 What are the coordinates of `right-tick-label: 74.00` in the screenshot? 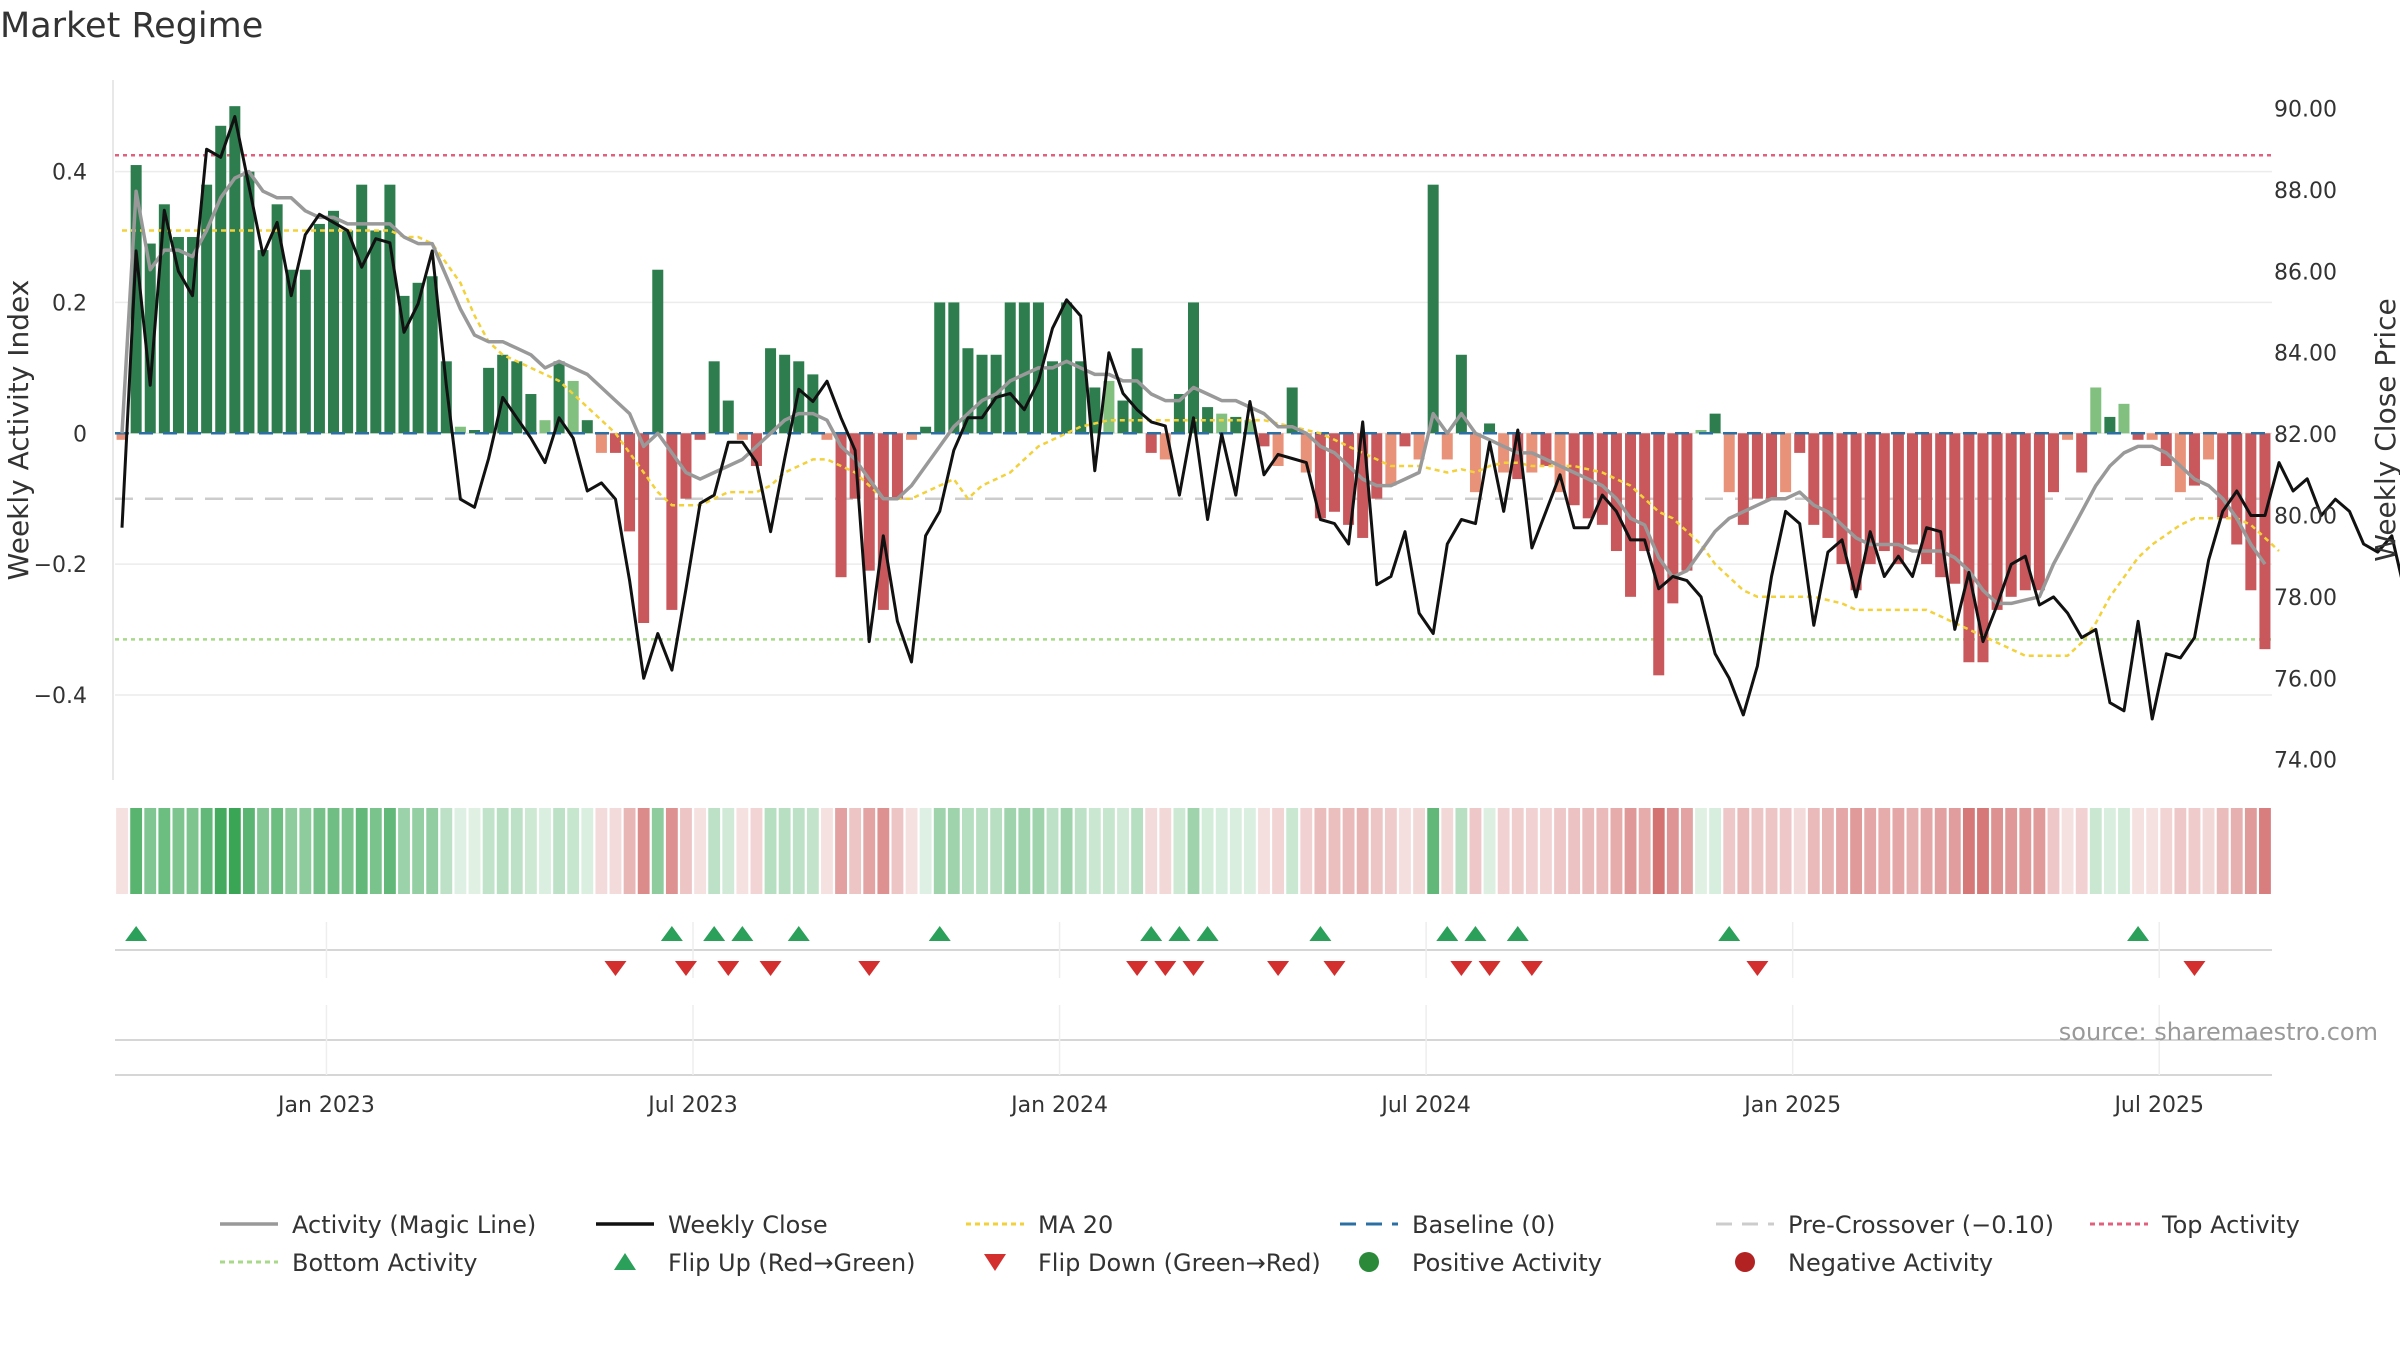 It's located at (2305, 761).